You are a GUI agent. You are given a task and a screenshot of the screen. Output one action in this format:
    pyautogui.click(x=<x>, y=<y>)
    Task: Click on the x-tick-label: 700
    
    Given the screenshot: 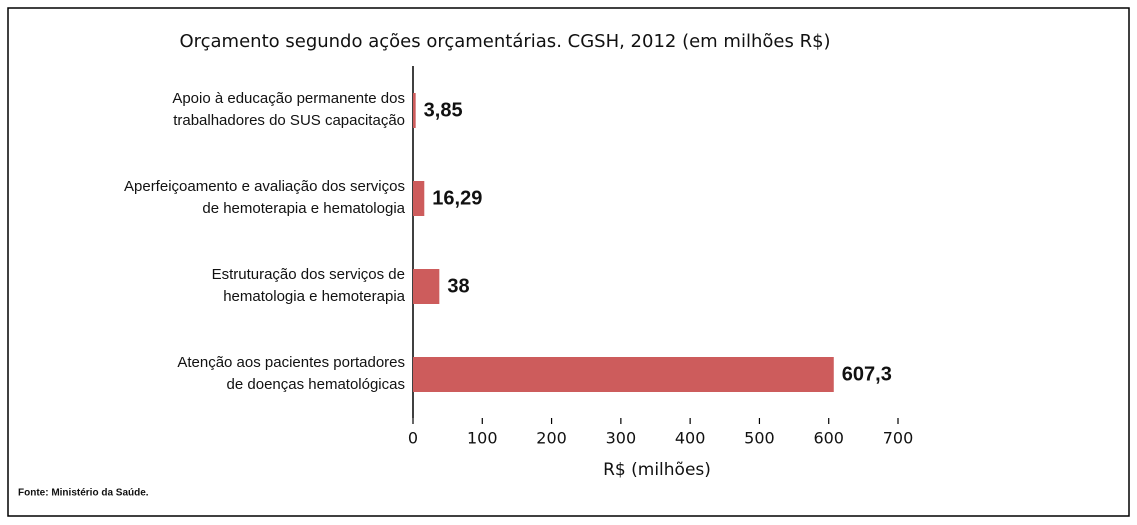 What is the action you would take?
    pyautogui.click(x=898, y=438)
    